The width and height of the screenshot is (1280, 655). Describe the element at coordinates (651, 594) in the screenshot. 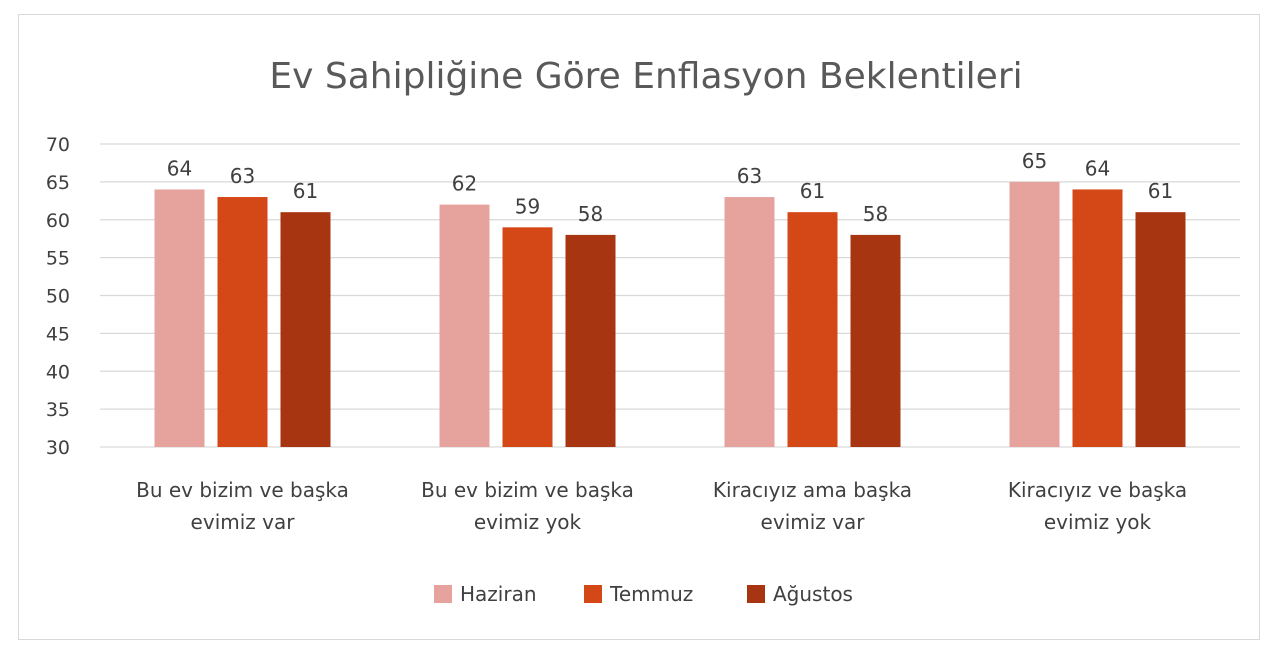

I see `legend-label-temmuz: Temmuz` at that location.